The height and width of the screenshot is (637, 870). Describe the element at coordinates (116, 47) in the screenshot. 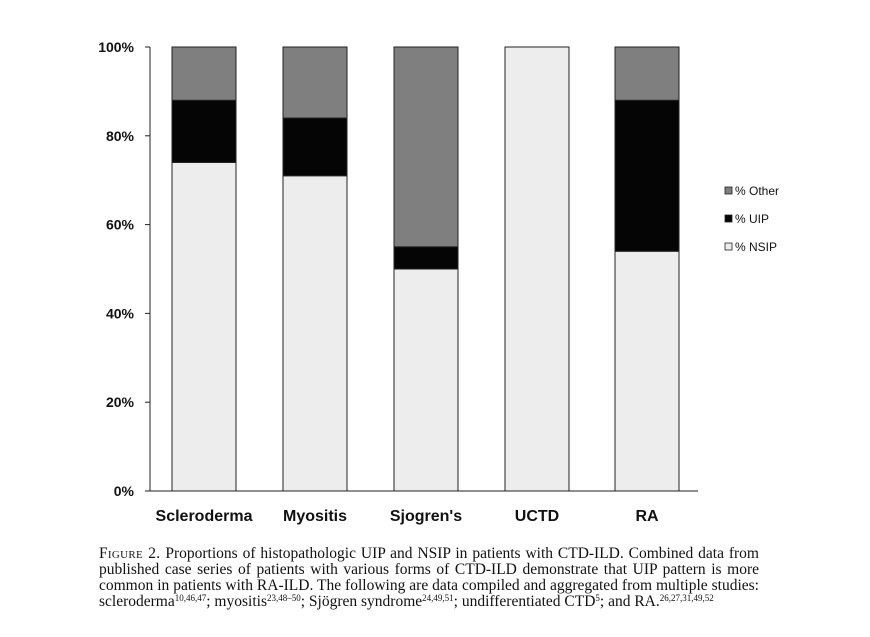

I see `y-tick-label: 100%` at that location.